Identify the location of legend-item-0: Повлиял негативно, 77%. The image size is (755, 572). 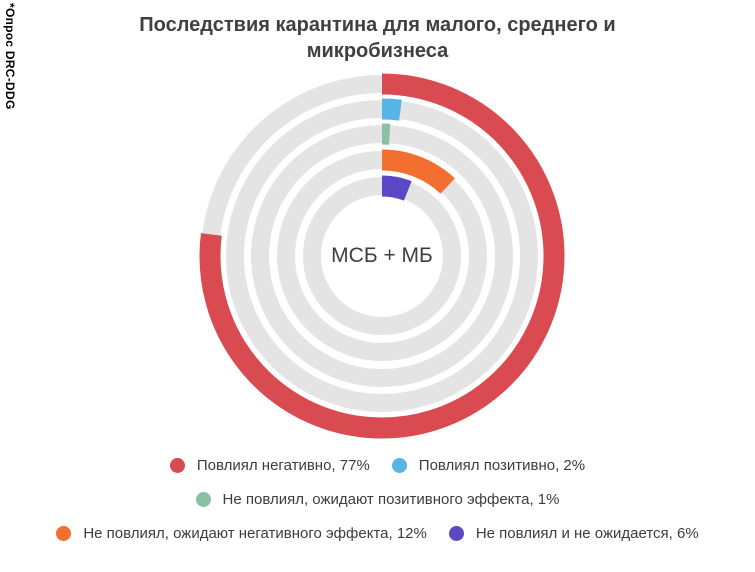
(269, 465).